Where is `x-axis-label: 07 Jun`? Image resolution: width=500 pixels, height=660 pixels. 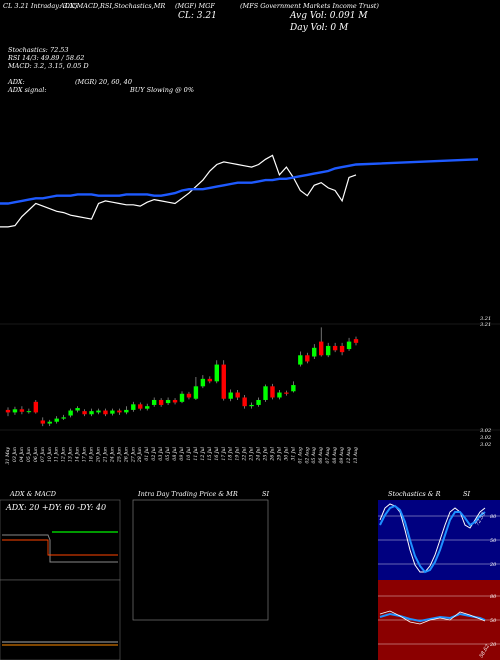 x-axis-label: 07 Jun is located at coordinates (43, 454).